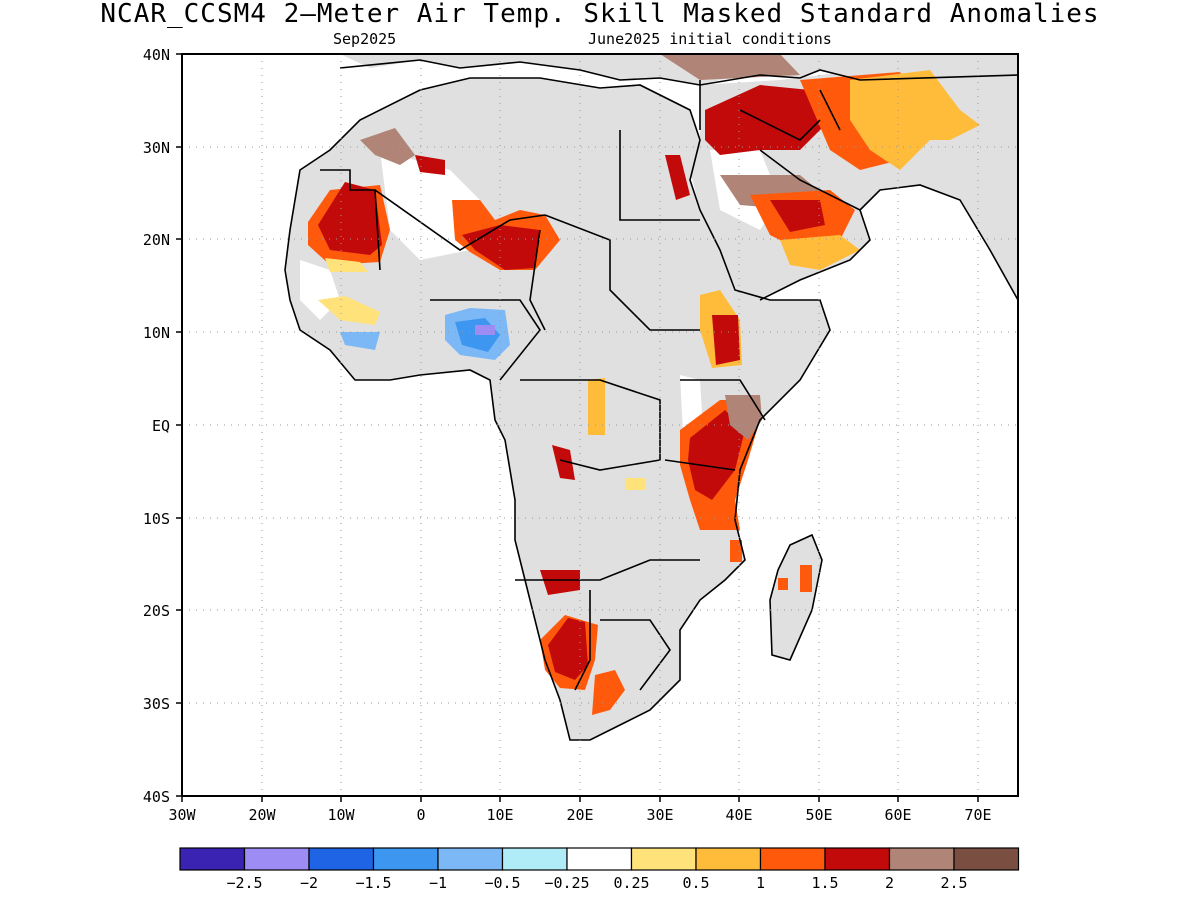 The height and width of the screenshot is (900, 1200). Describe the element at coordinates (796, 597) in the screenshot. I see `madagascar-coastline` at that location.